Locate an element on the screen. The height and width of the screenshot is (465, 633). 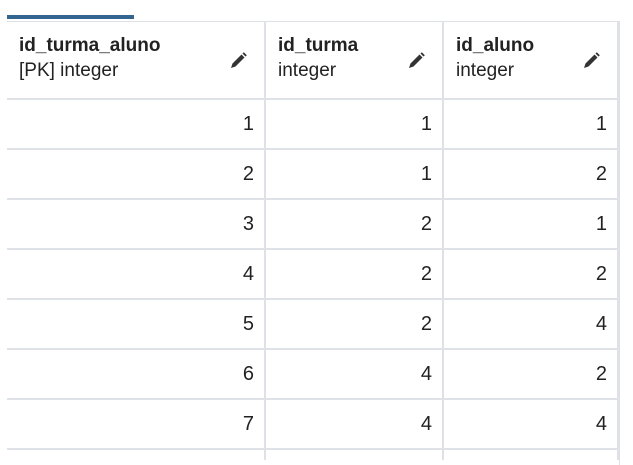
table-cell: 5 is located at coordinates (136, 325).